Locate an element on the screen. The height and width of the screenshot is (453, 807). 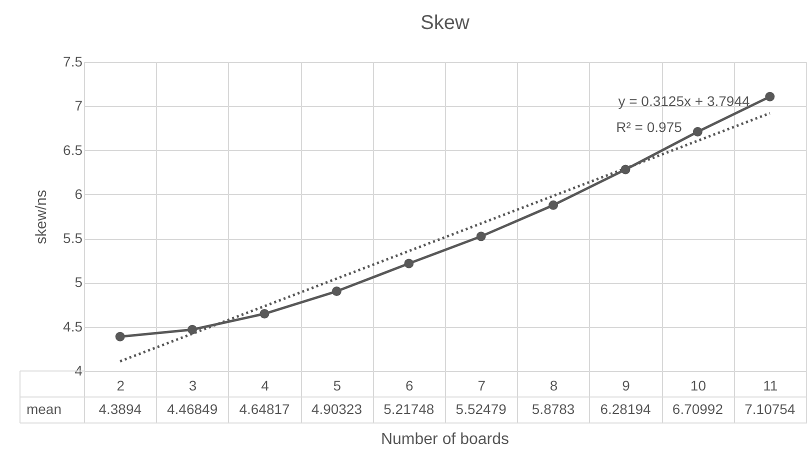
data-label: 4.90323 is located at coordinates (336, 409).